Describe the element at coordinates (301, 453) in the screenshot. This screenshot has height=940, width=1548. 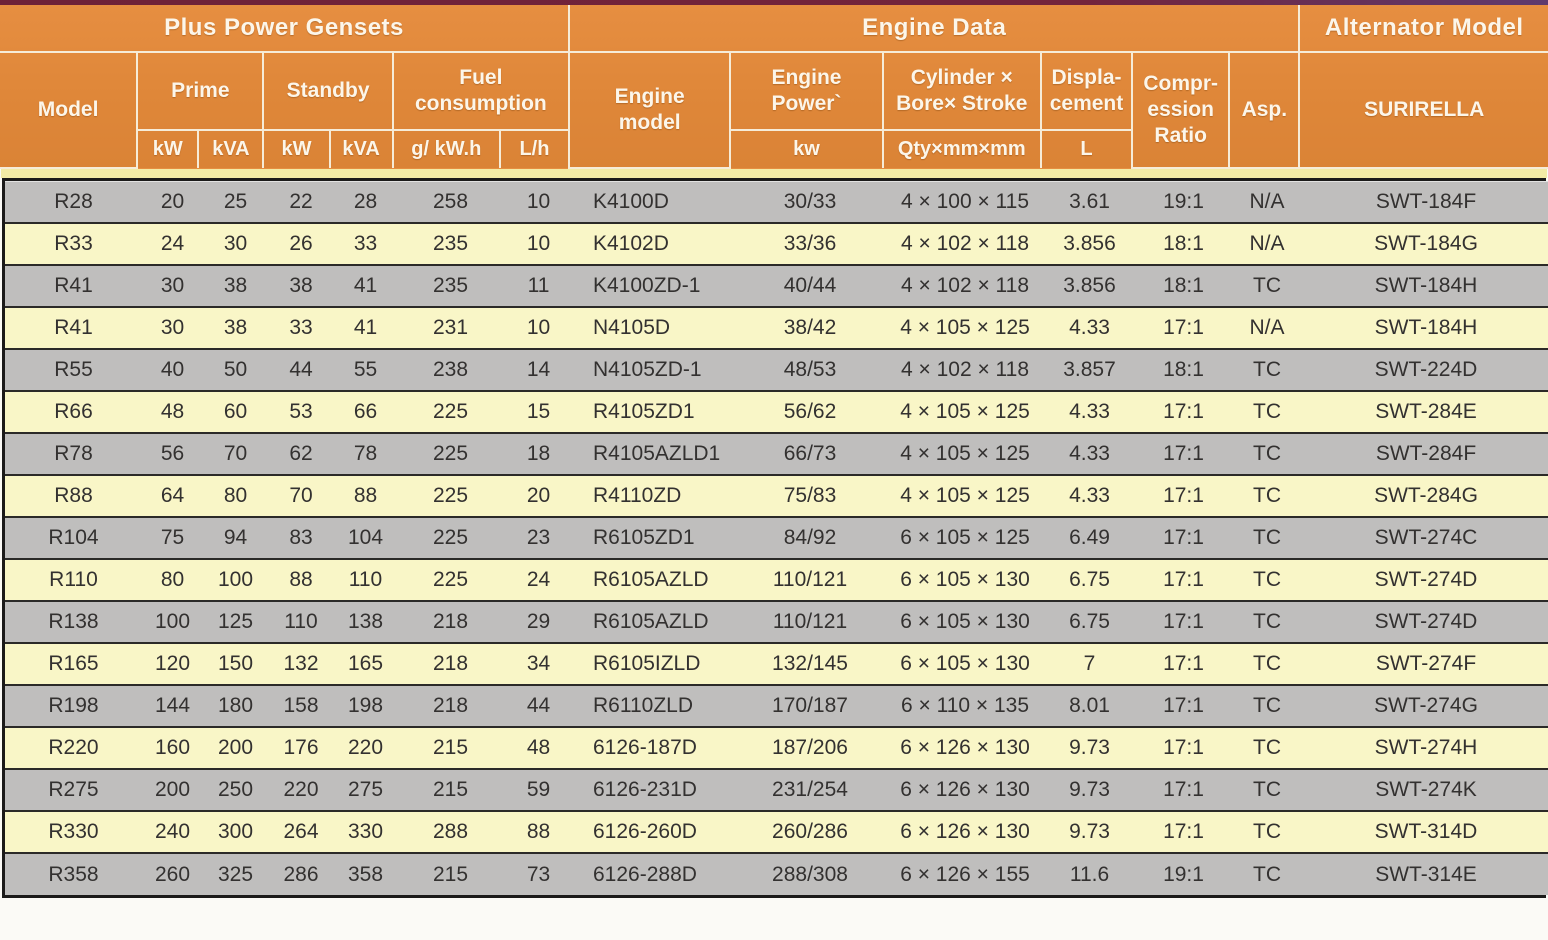
I see `cell-standby-kw: 62` at that location.